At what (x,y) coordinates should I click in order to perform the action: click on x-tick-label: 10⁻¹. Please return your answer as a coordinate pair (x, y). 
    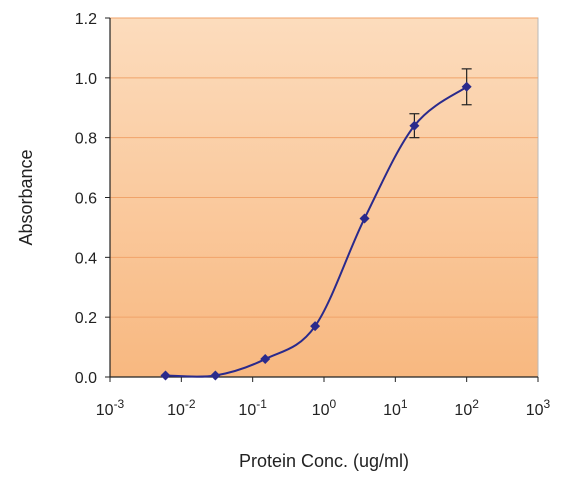
    Looking at the image, I should click on (252, 408).